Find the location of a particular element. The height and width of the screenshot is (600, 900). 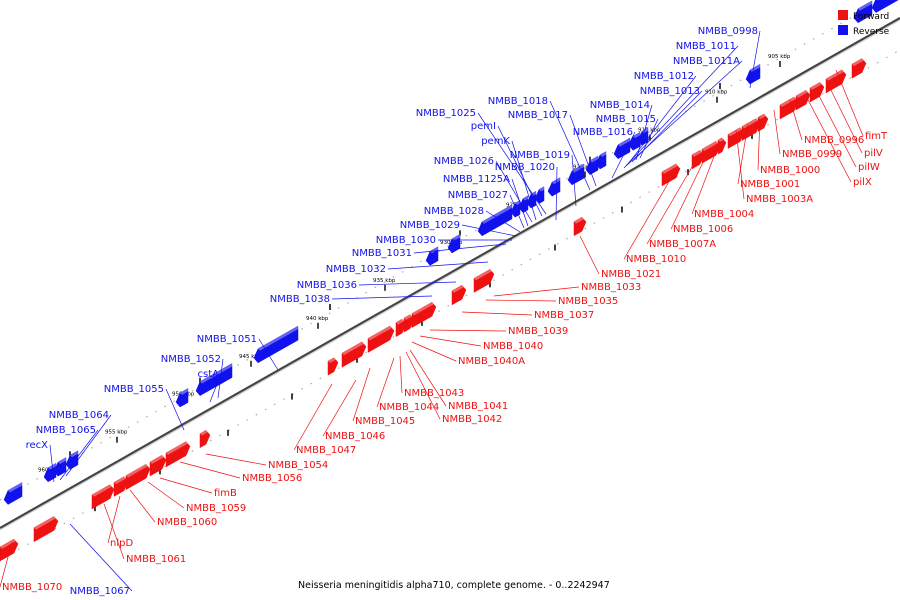

gene-label: NMBB_1065 is located at coordinates (66, 430).